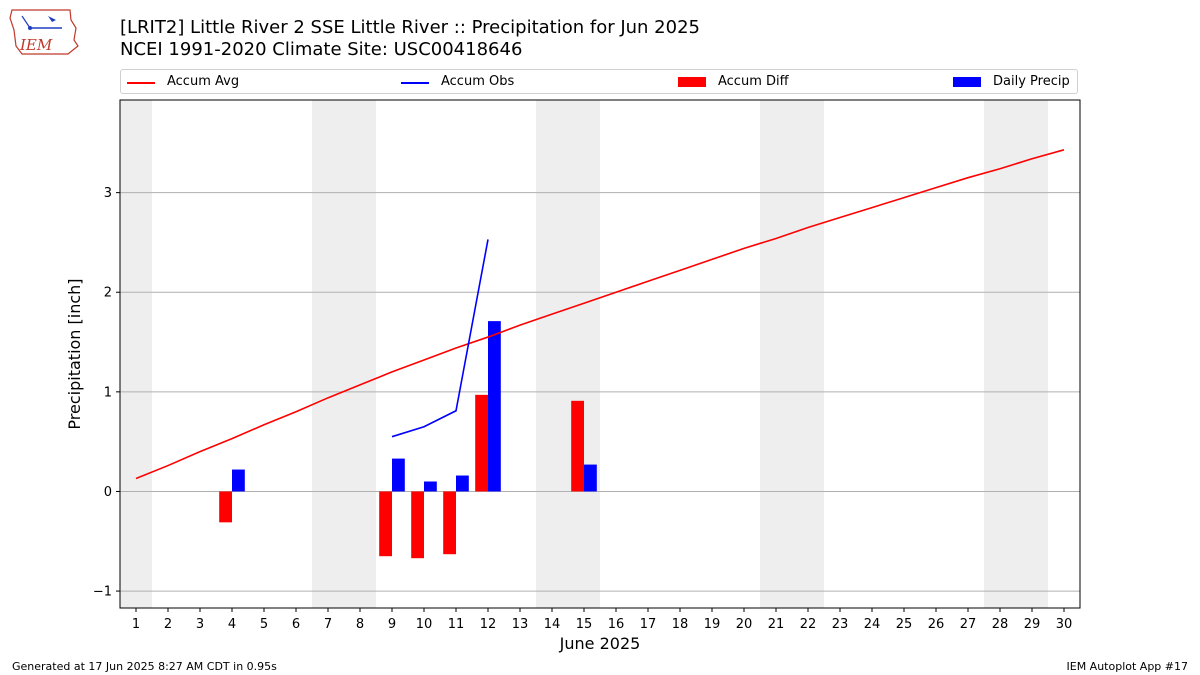 The image size is (1200, 675). Describe the element at coordinates (108, 492) in the screenshot. I see `y-tick-label: 0` at that location.